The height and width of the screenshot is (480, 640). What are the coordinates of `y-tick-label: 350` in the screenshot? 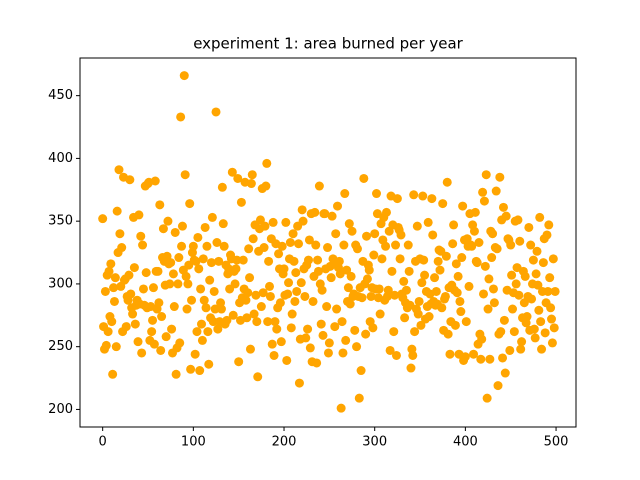 It's located at (60, 221).